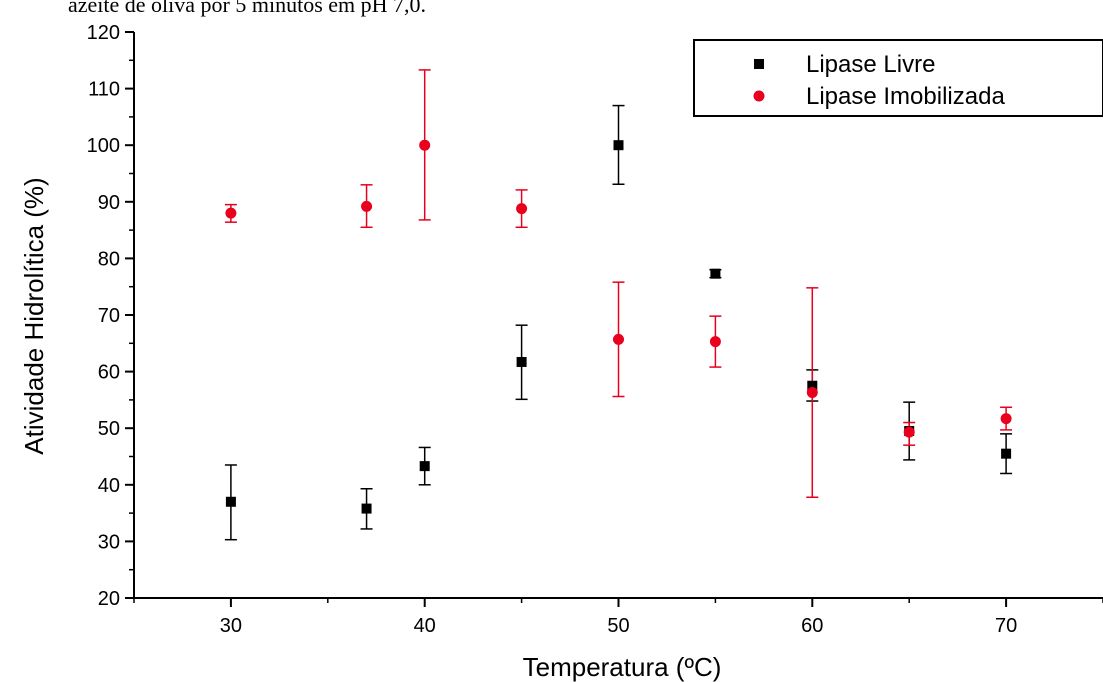 The image size is (1103, 682). I want to click on legend: Lipase Livre Lipase Imobilizada, so click(898, 78).